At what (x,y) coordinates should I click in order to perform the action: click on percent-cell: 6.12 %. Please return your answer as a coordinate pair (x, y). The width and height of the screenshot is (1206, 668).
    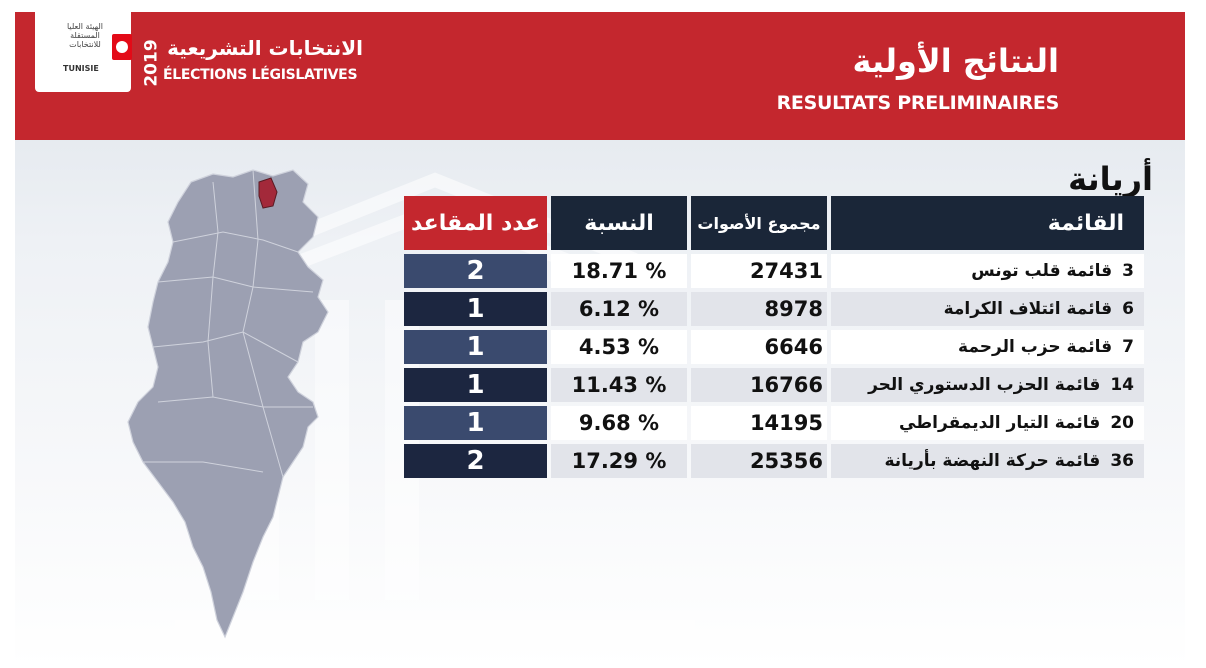
    Looking at the image, I should click on (619, 309).